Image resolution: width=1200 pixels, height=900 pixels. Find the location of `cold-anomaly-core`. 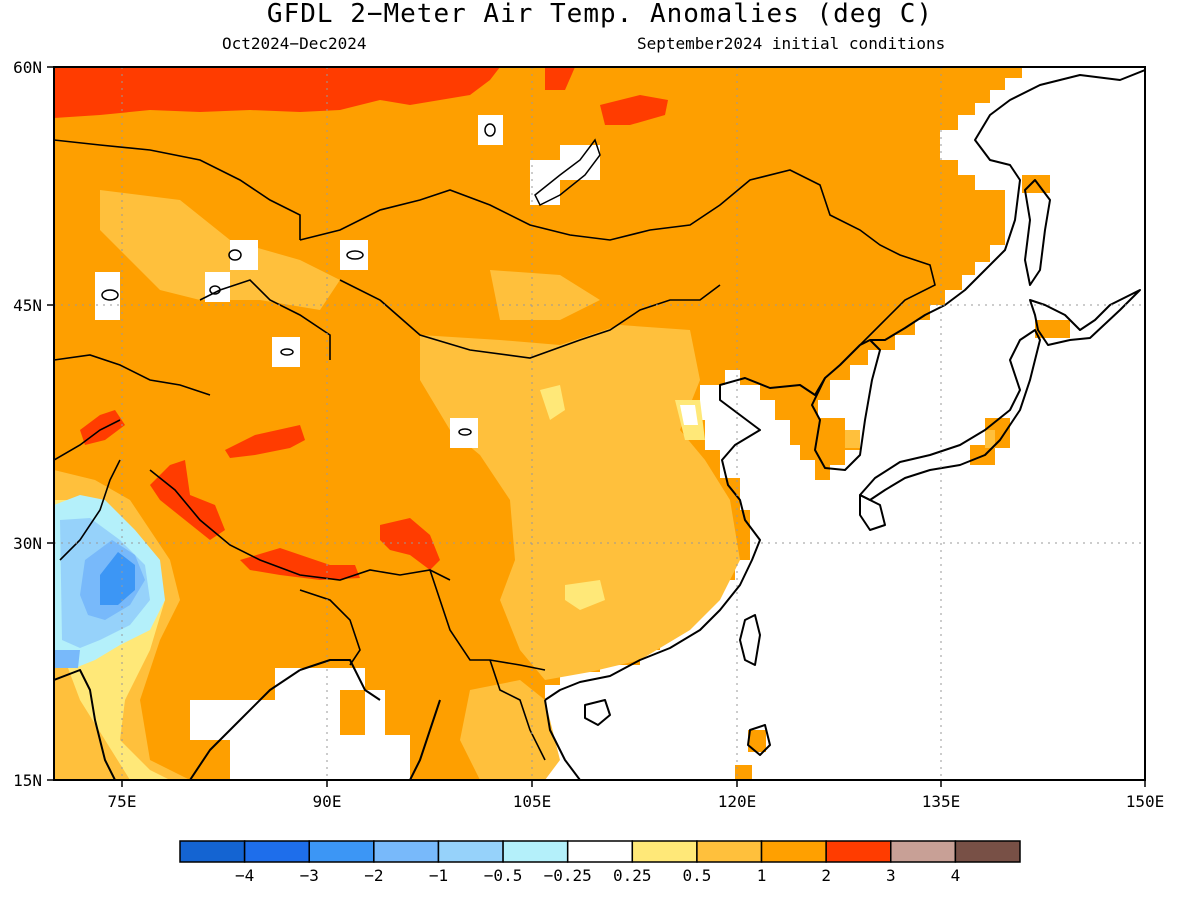

cold-anomaly-core is located at coordinates (117, 578).